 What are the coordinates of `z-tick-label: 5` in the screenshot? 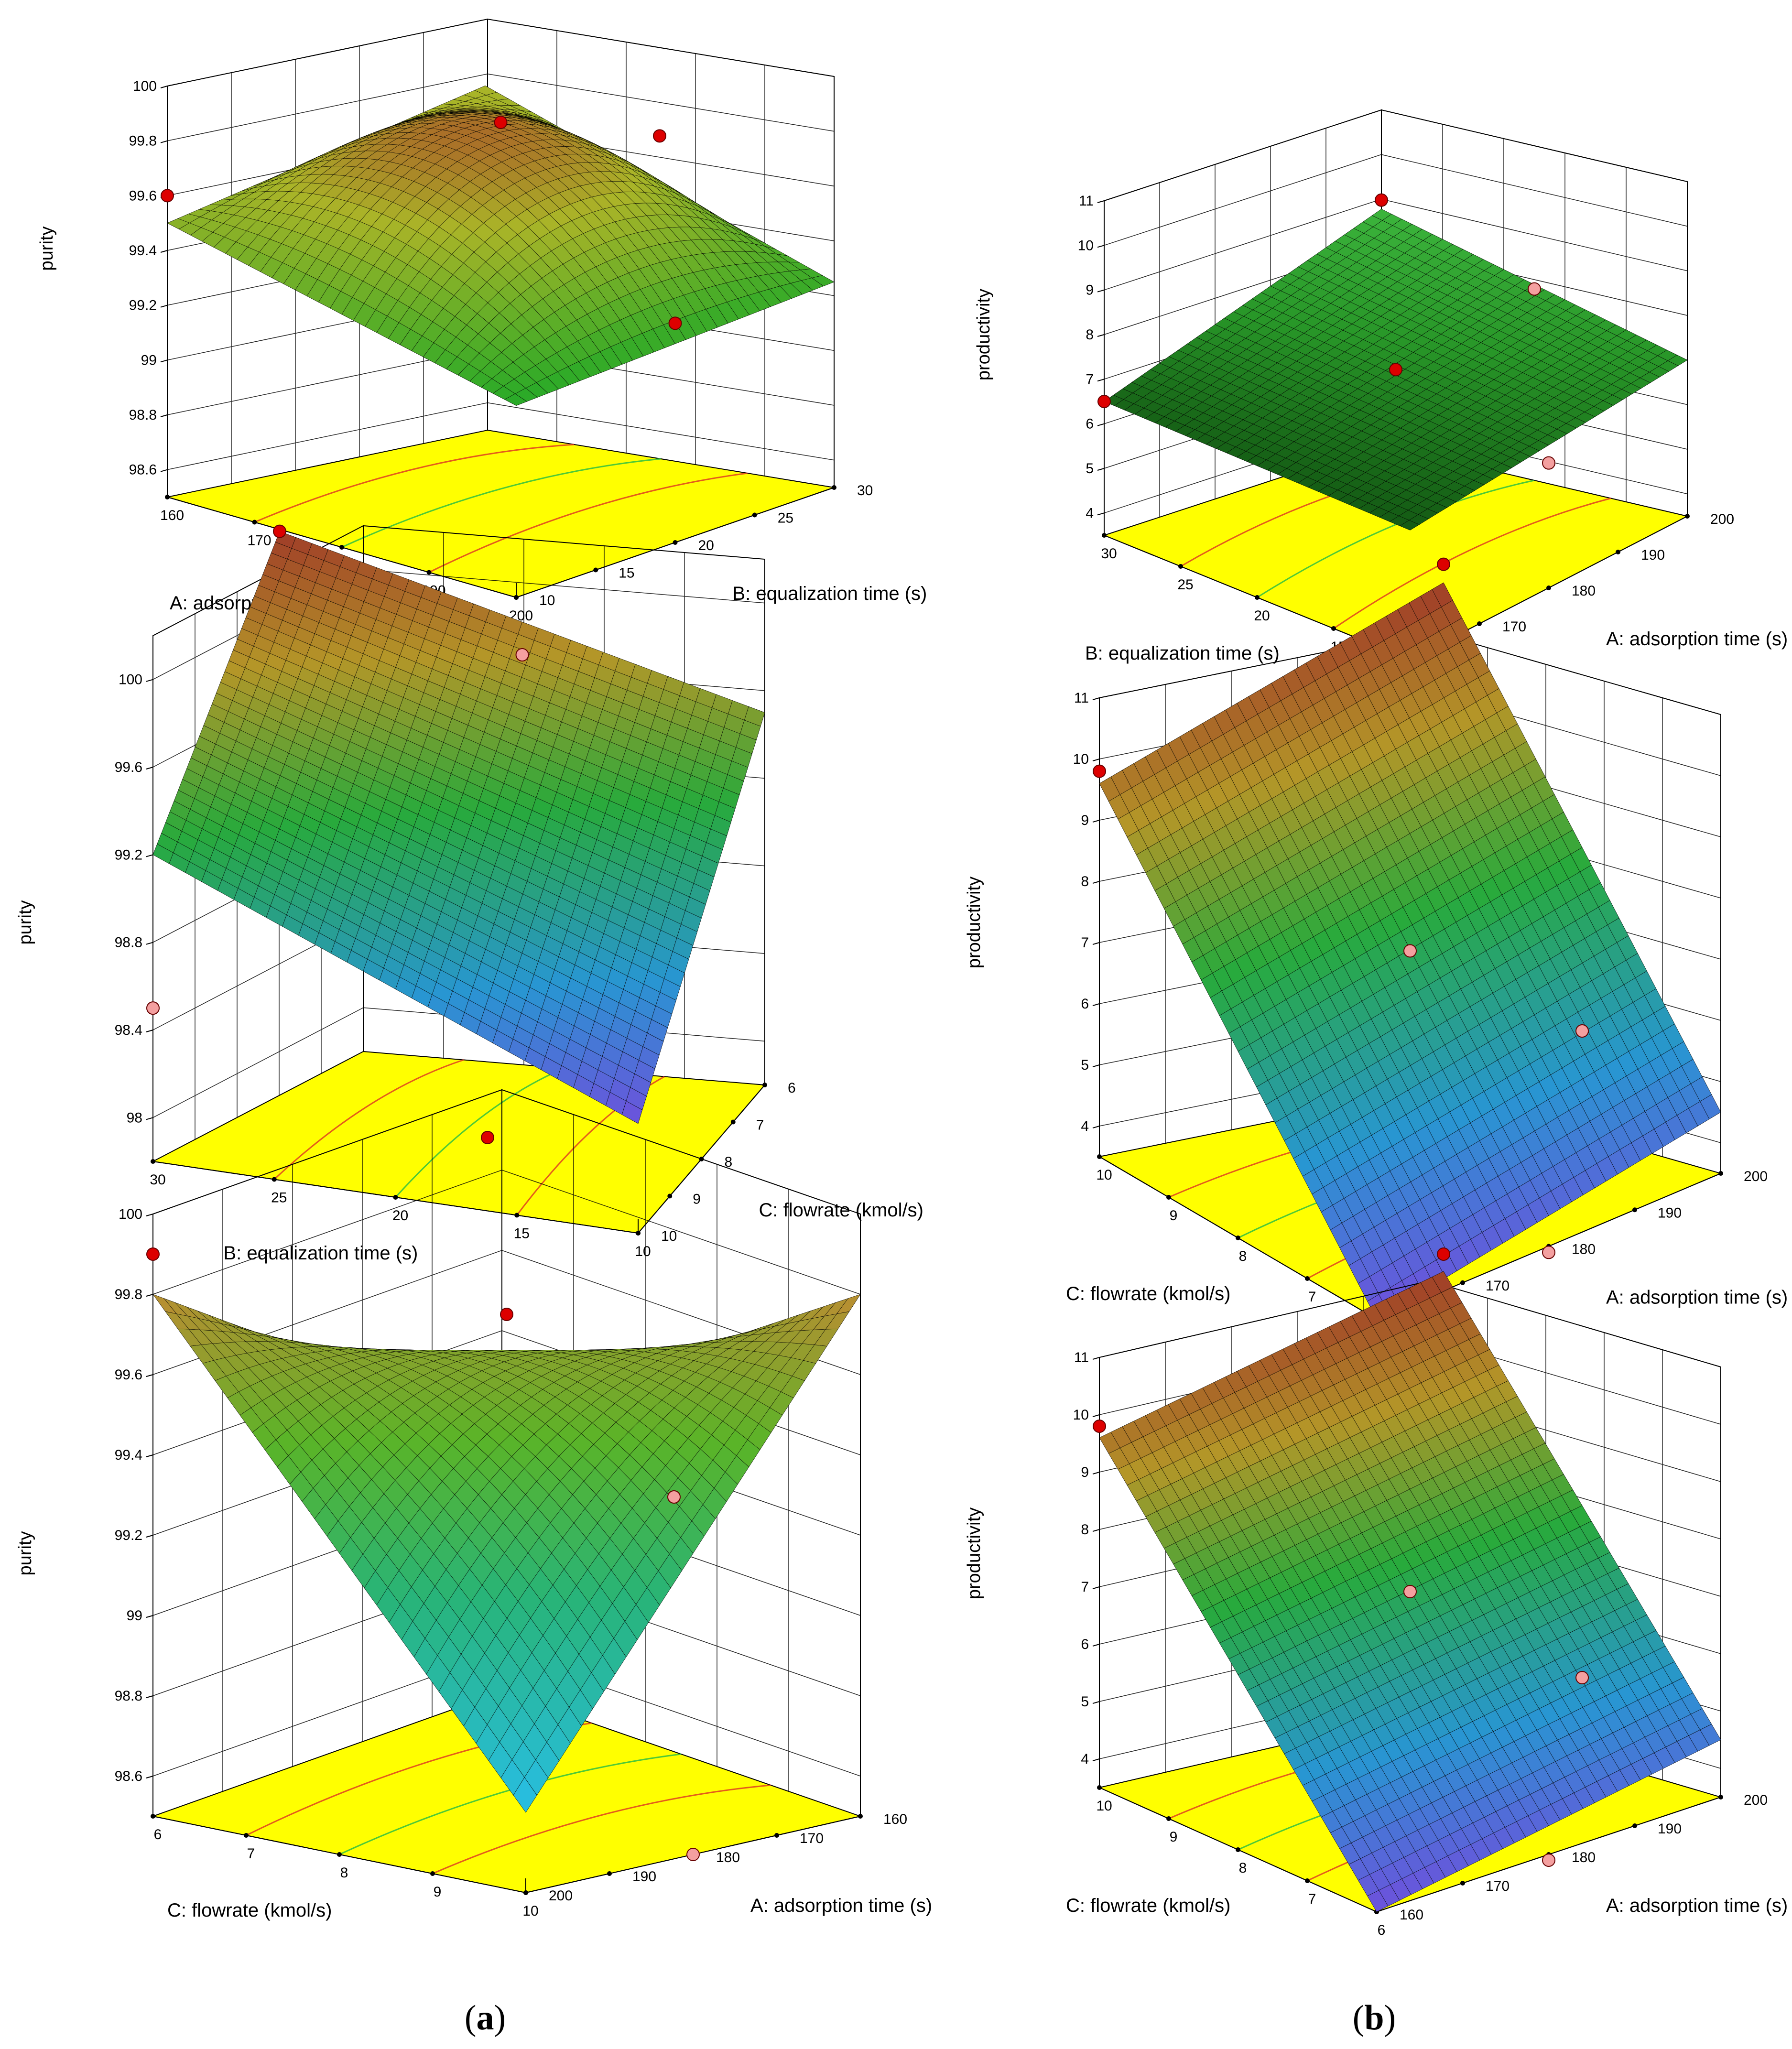 It's located at (1085, 1065).